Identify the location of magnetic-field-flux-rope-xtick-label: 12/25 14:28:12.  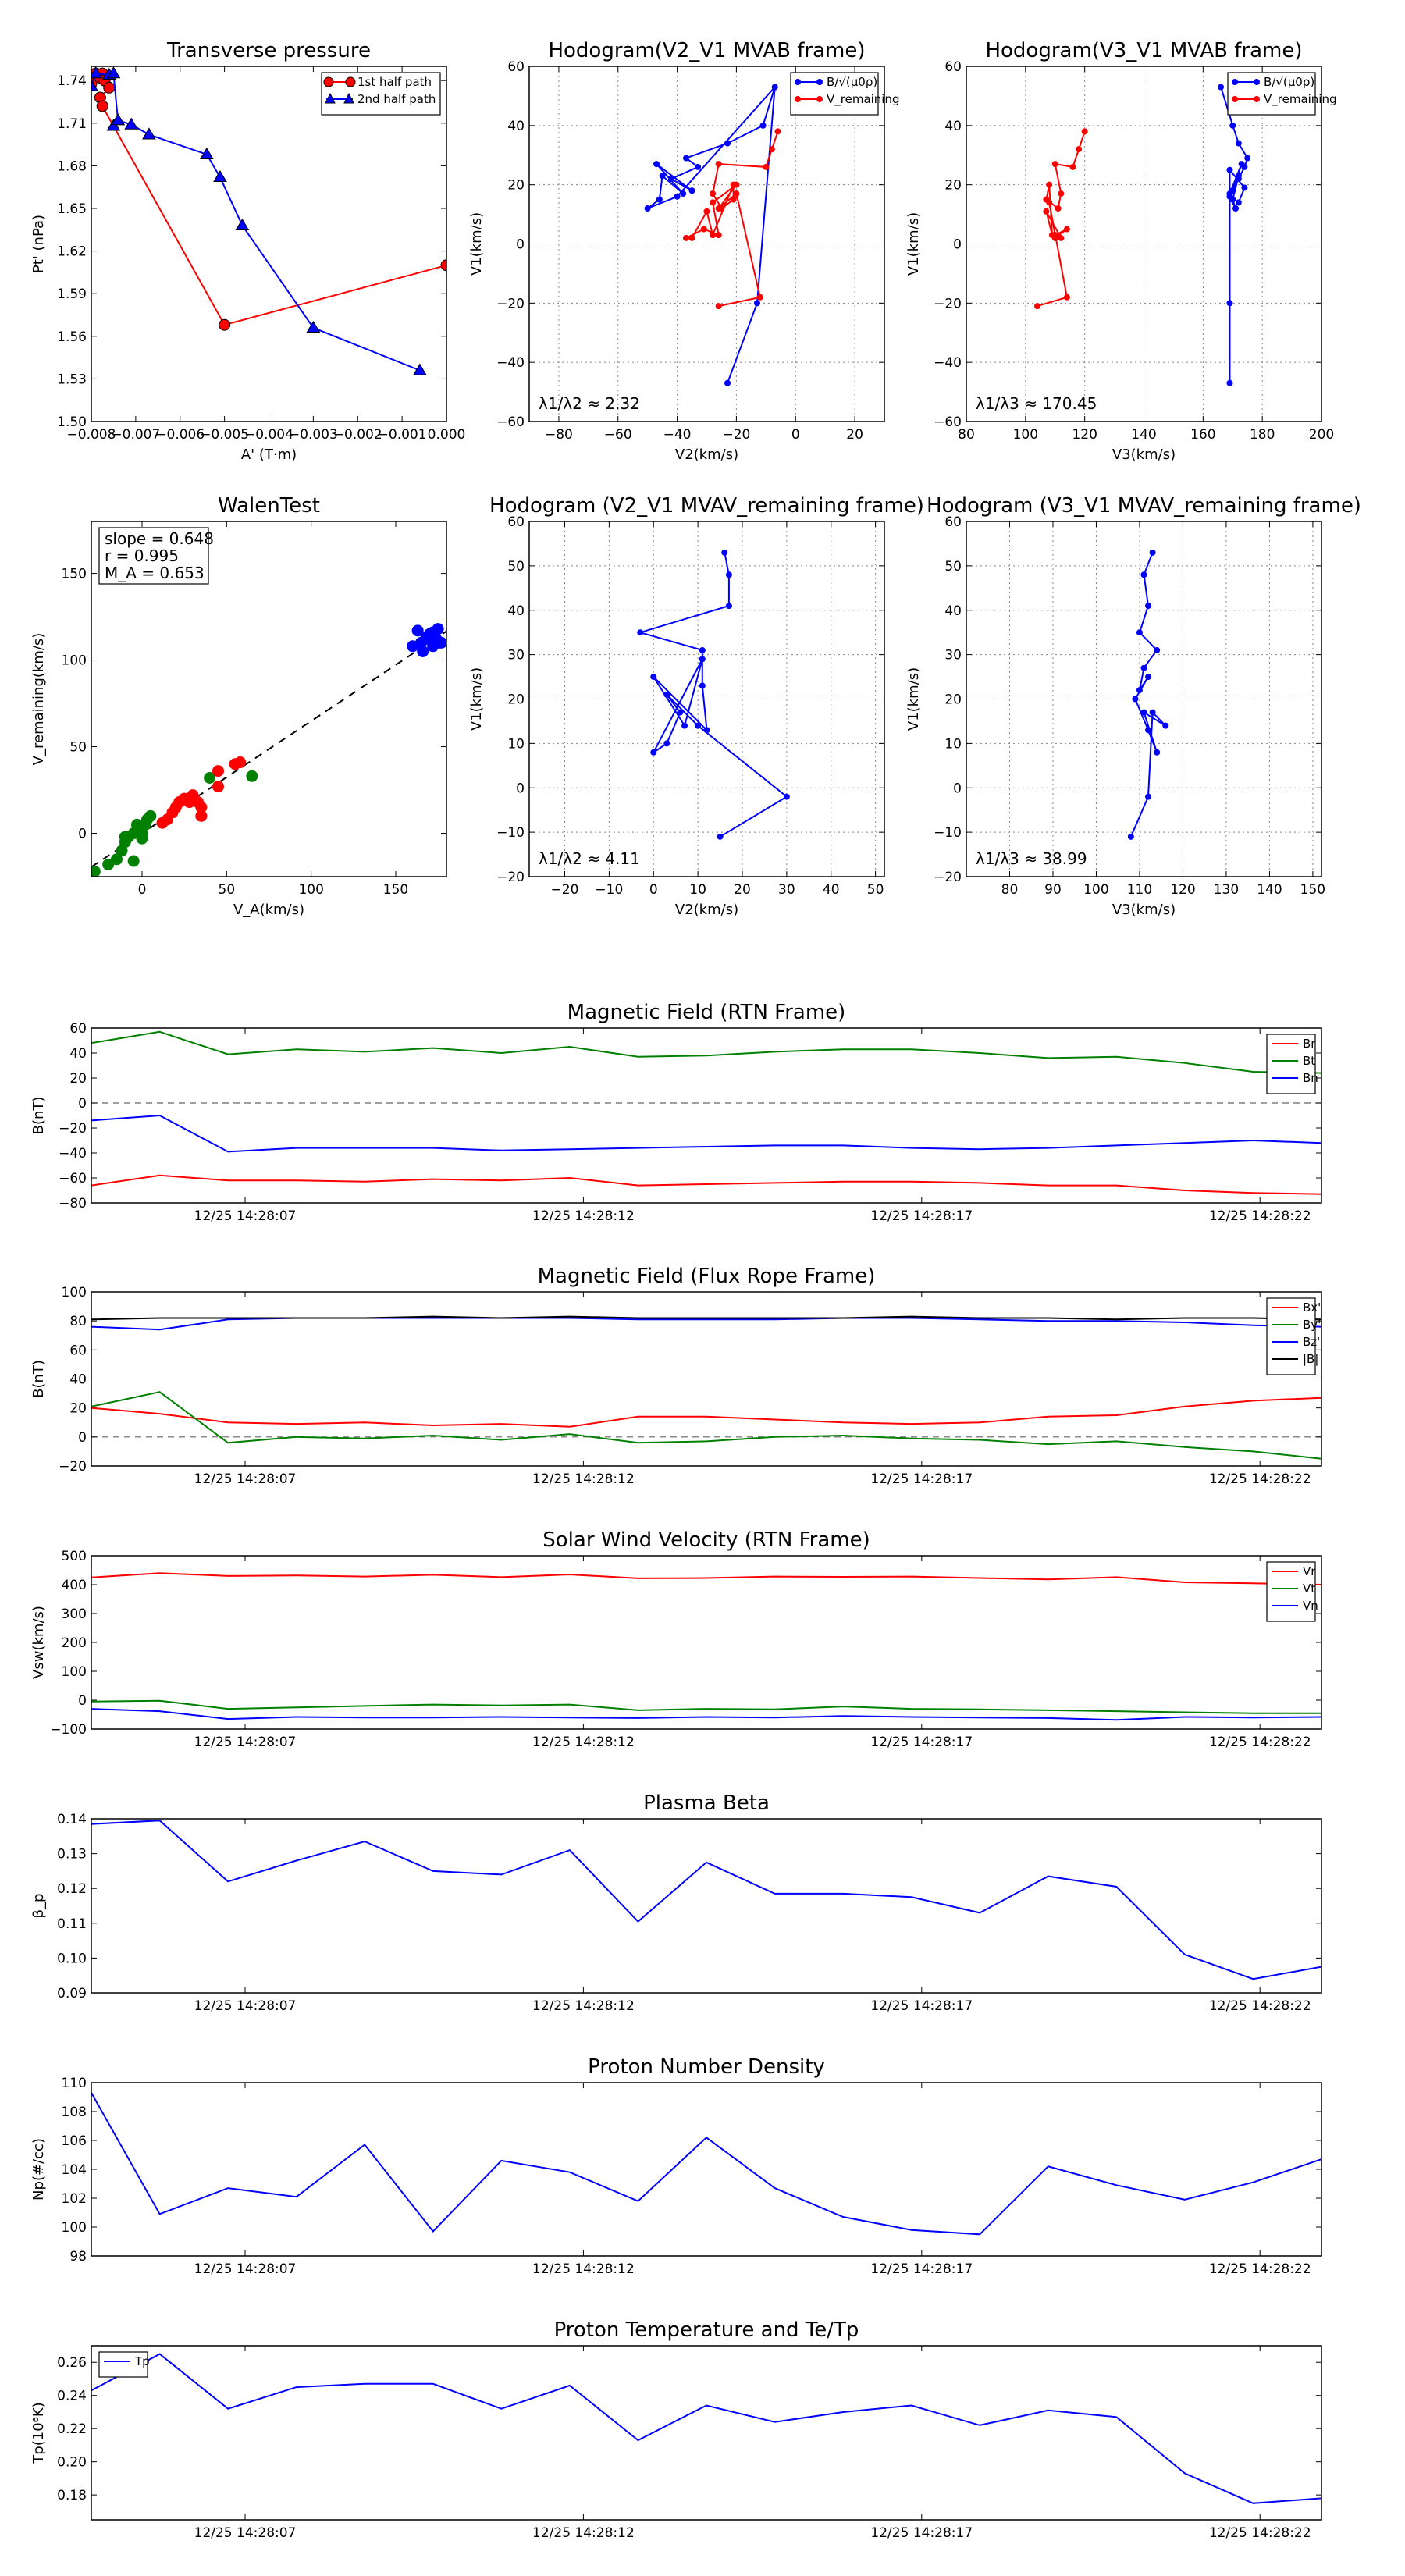
(583, 1479).